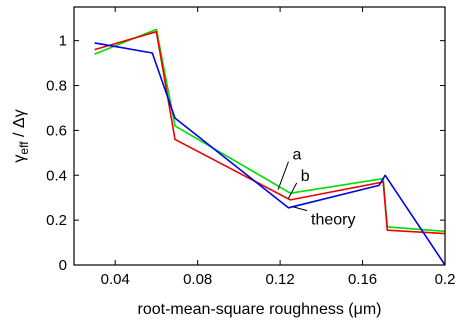 The height and width of the screenshot is (327, 462). Describe the element at coordinates (292, 190) in the screenshot. I see `annotation-leader-b` at that location.